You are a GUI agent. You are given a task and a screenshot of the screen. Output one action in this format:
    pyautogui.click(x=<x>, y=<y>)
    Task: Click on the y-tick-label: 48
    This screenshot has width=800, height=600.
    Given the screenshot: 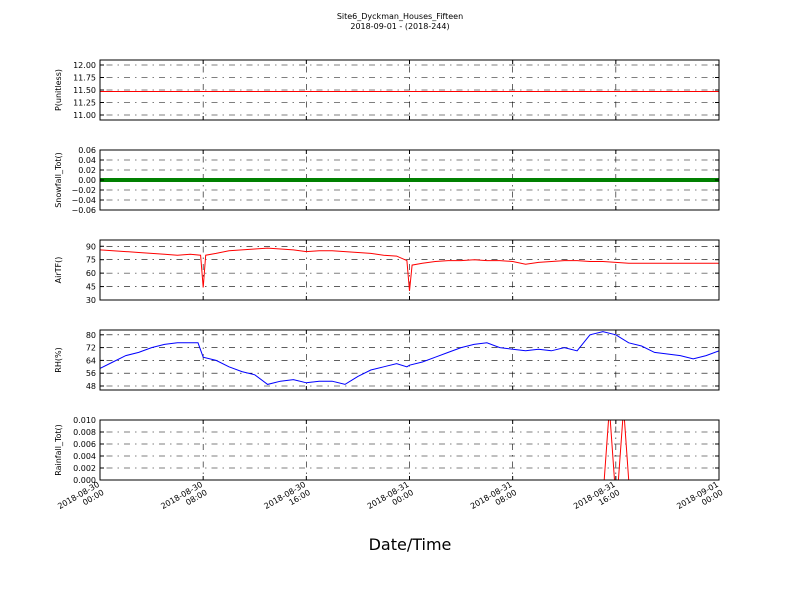 What is the action you would take?
    pyautogui.click(x=91, y=386)
    